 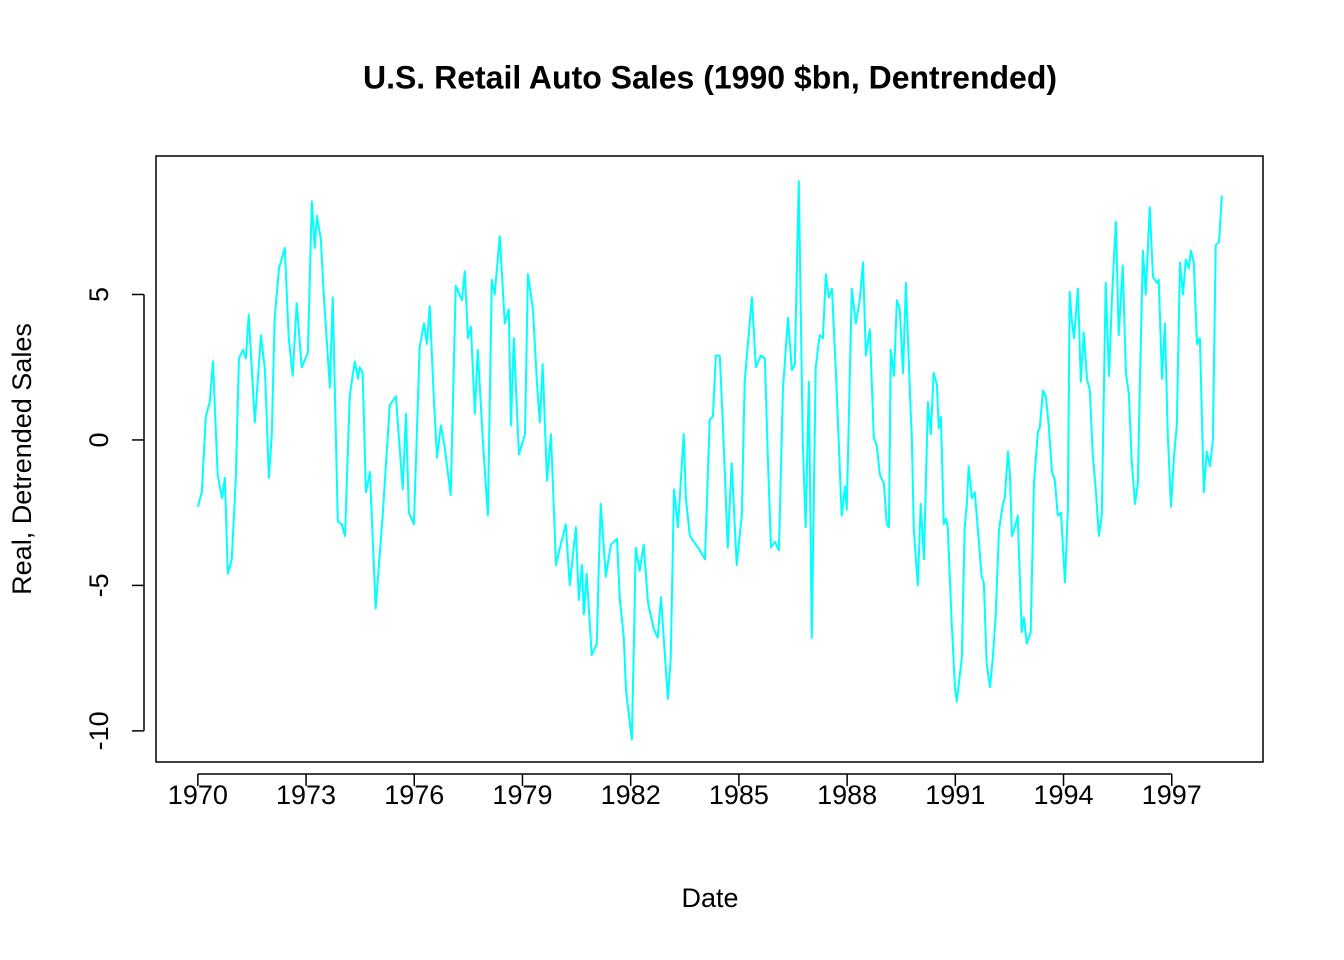 I want to click on x-tick-label: 1991, so click(x=955, y=795).